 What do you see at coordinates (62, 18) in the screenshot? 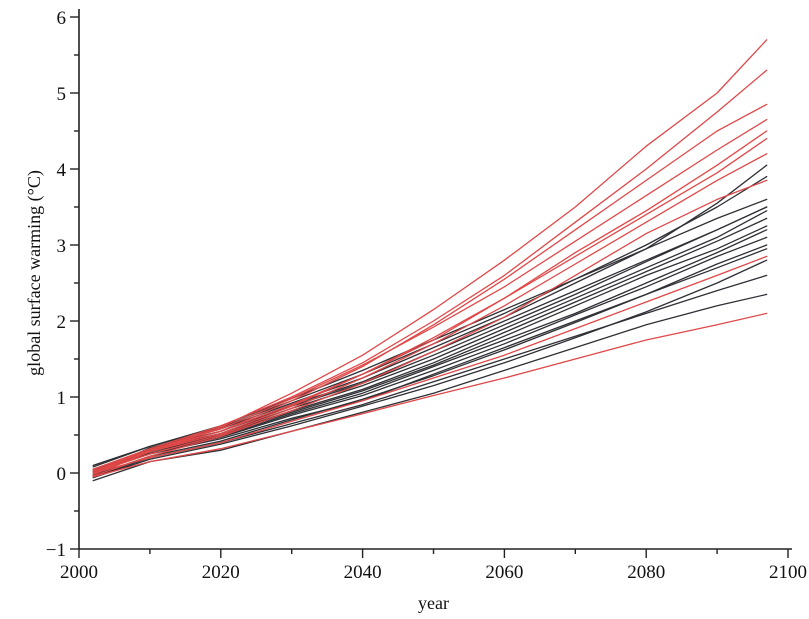
I see `y-tick-label: 6` at bounding box center [62, 18].